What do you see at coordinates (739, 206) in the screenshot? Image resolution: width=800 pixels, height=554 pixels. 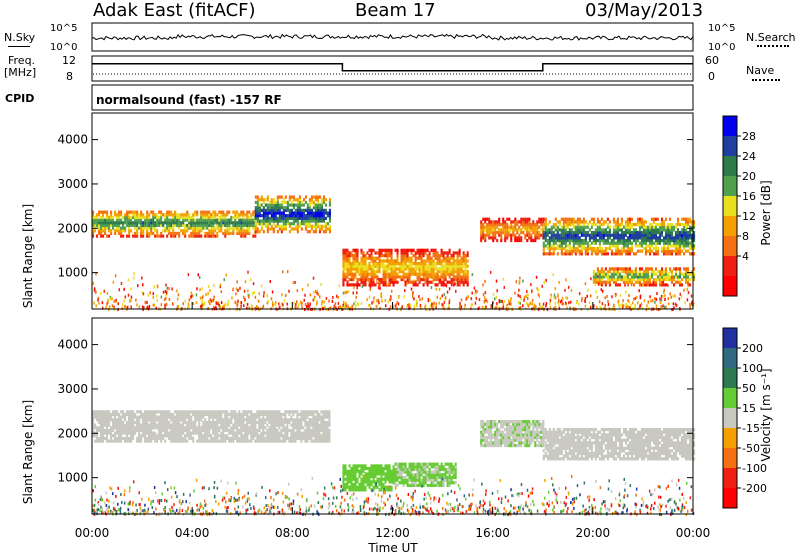 I see `power-colorbar: 28 24 20 16 12 8 4` at bounding box center [739, 206].